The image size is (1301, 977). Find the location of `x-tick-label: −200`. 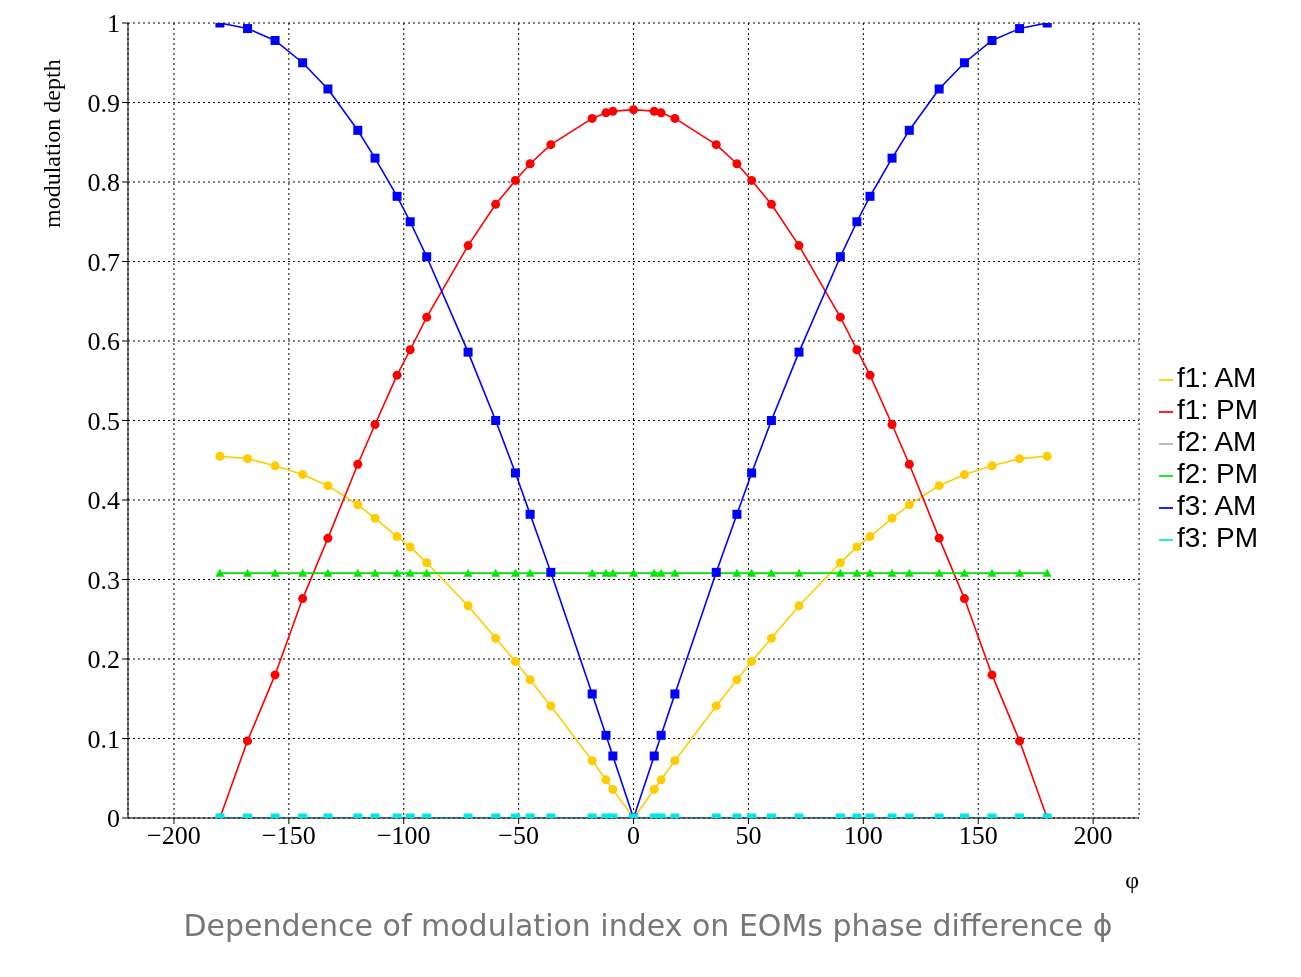

x-tick-label: −200 is located at coordinates (174, 836).